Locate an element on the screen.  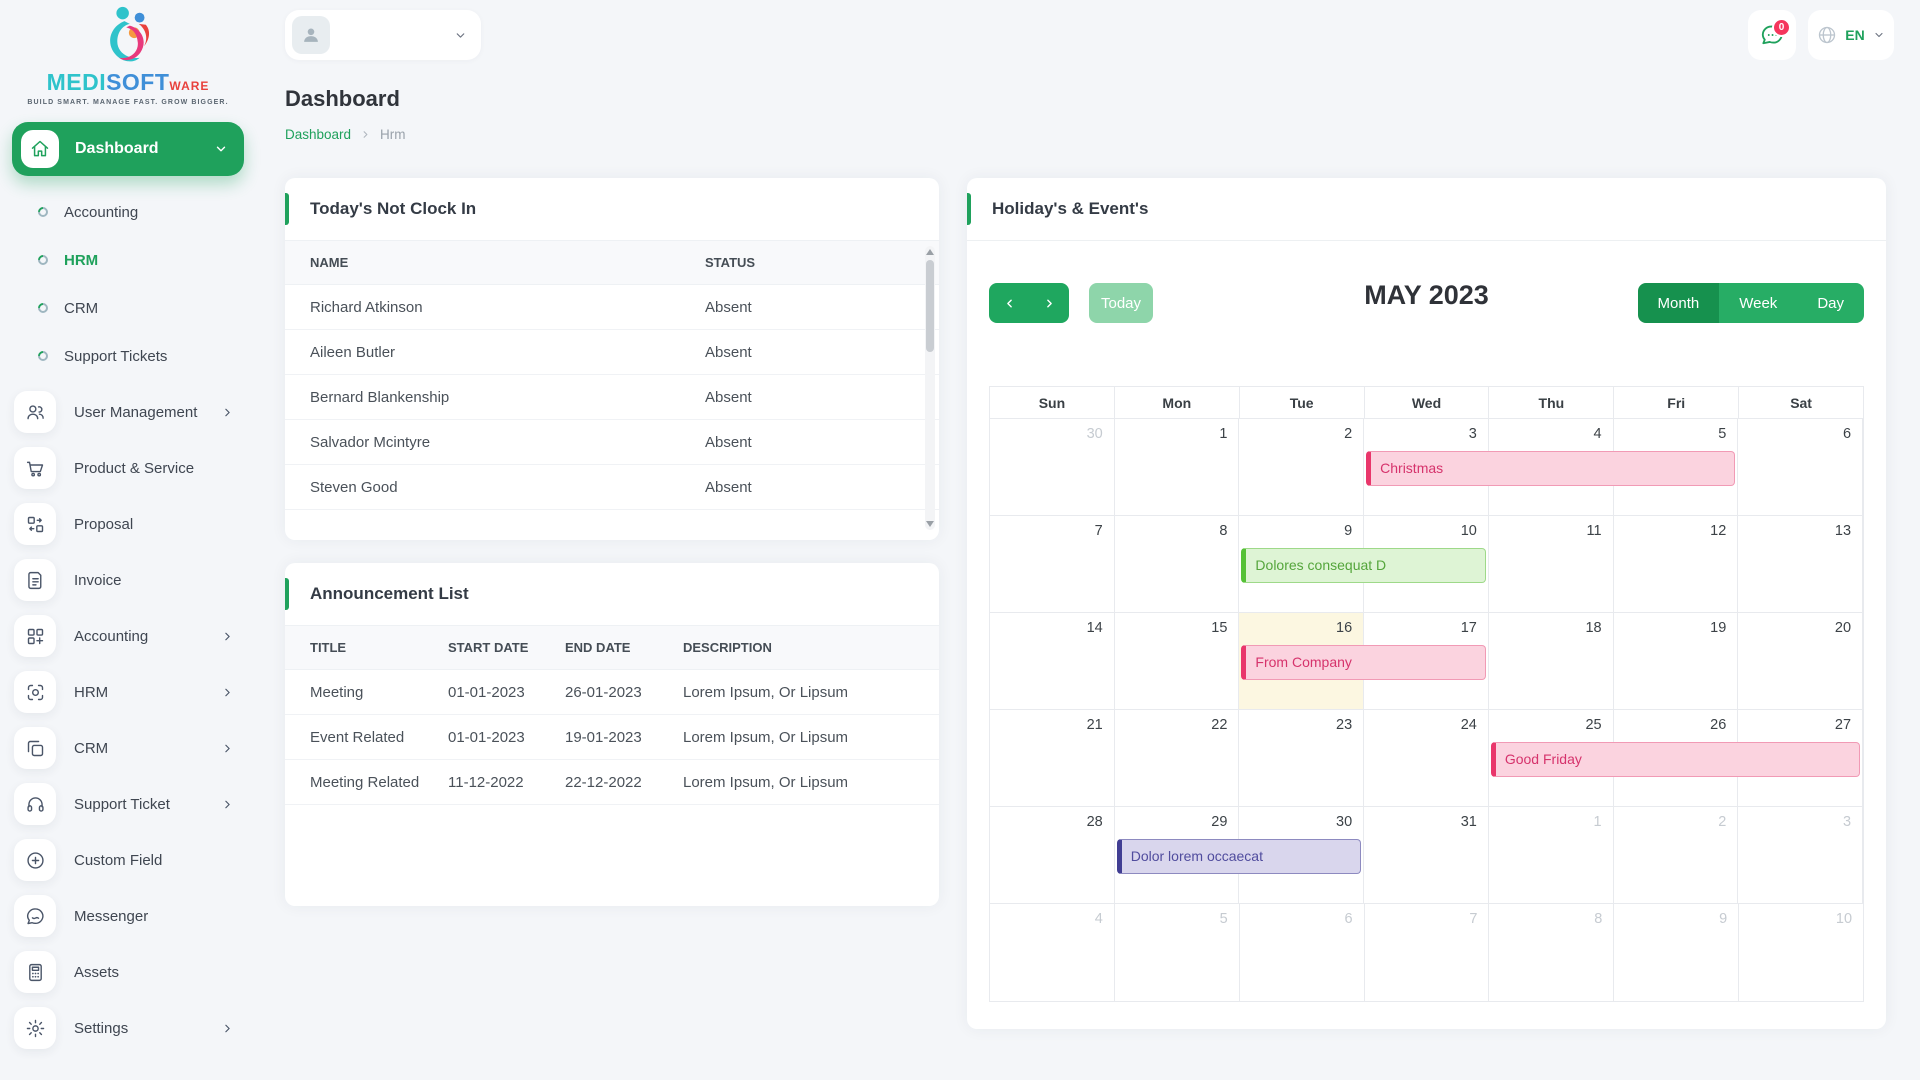
calendar-day-cell-3-othermonth: 3 is located at coordinates (1801, 855).